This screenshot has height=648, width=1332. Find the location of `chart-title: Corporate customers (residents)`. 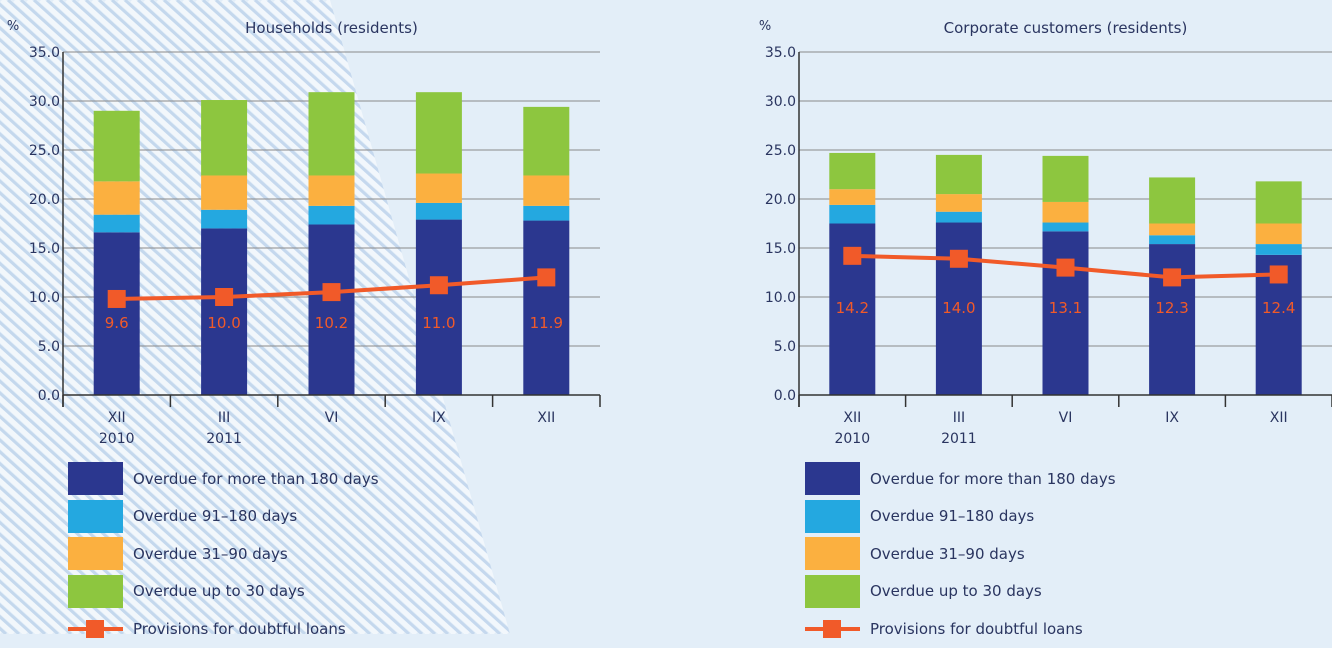

chart-title: Corporate customers (residents) is located at coordinates (1066, 28).